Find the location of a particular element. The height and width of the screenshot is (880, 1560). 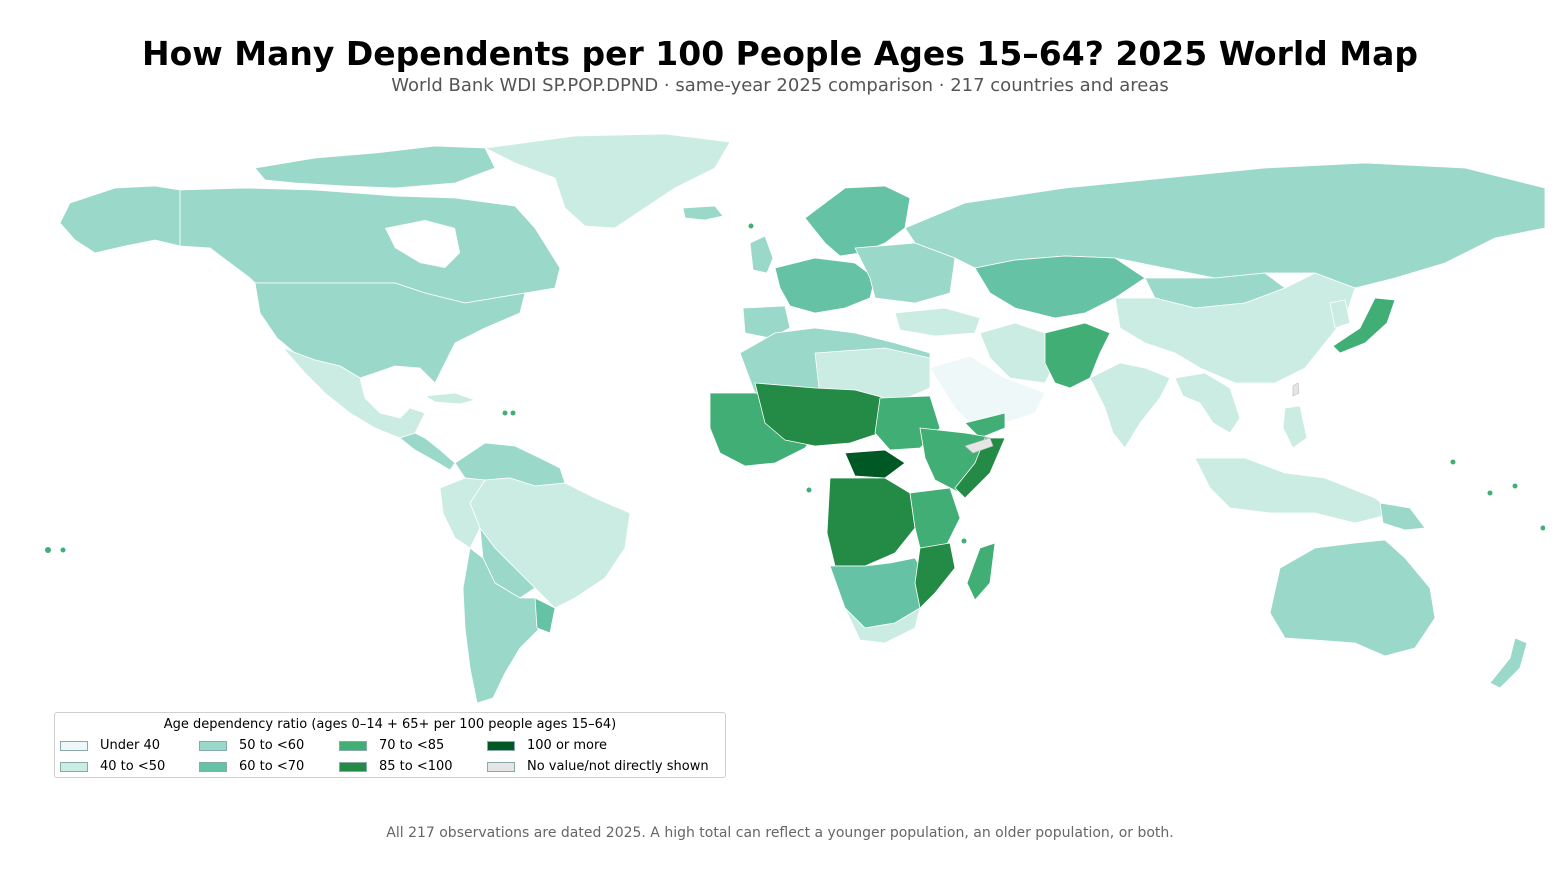

region-mexico is located at coordinates (354, 393).